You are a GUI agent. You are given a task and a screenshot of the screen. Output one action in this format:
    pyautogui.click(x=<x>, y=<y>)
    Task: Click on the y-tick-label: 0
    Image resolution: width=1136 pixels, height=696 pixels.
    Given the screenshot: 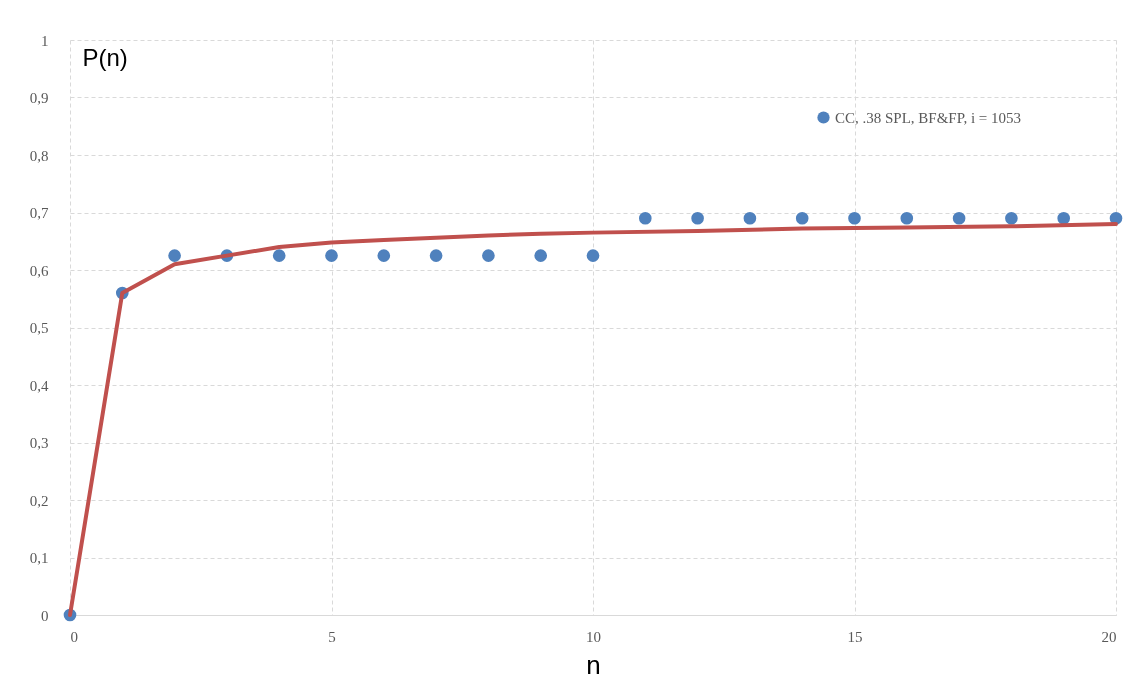 What is the action you would take?
    pyautogui.click(x=45, y=615)
    